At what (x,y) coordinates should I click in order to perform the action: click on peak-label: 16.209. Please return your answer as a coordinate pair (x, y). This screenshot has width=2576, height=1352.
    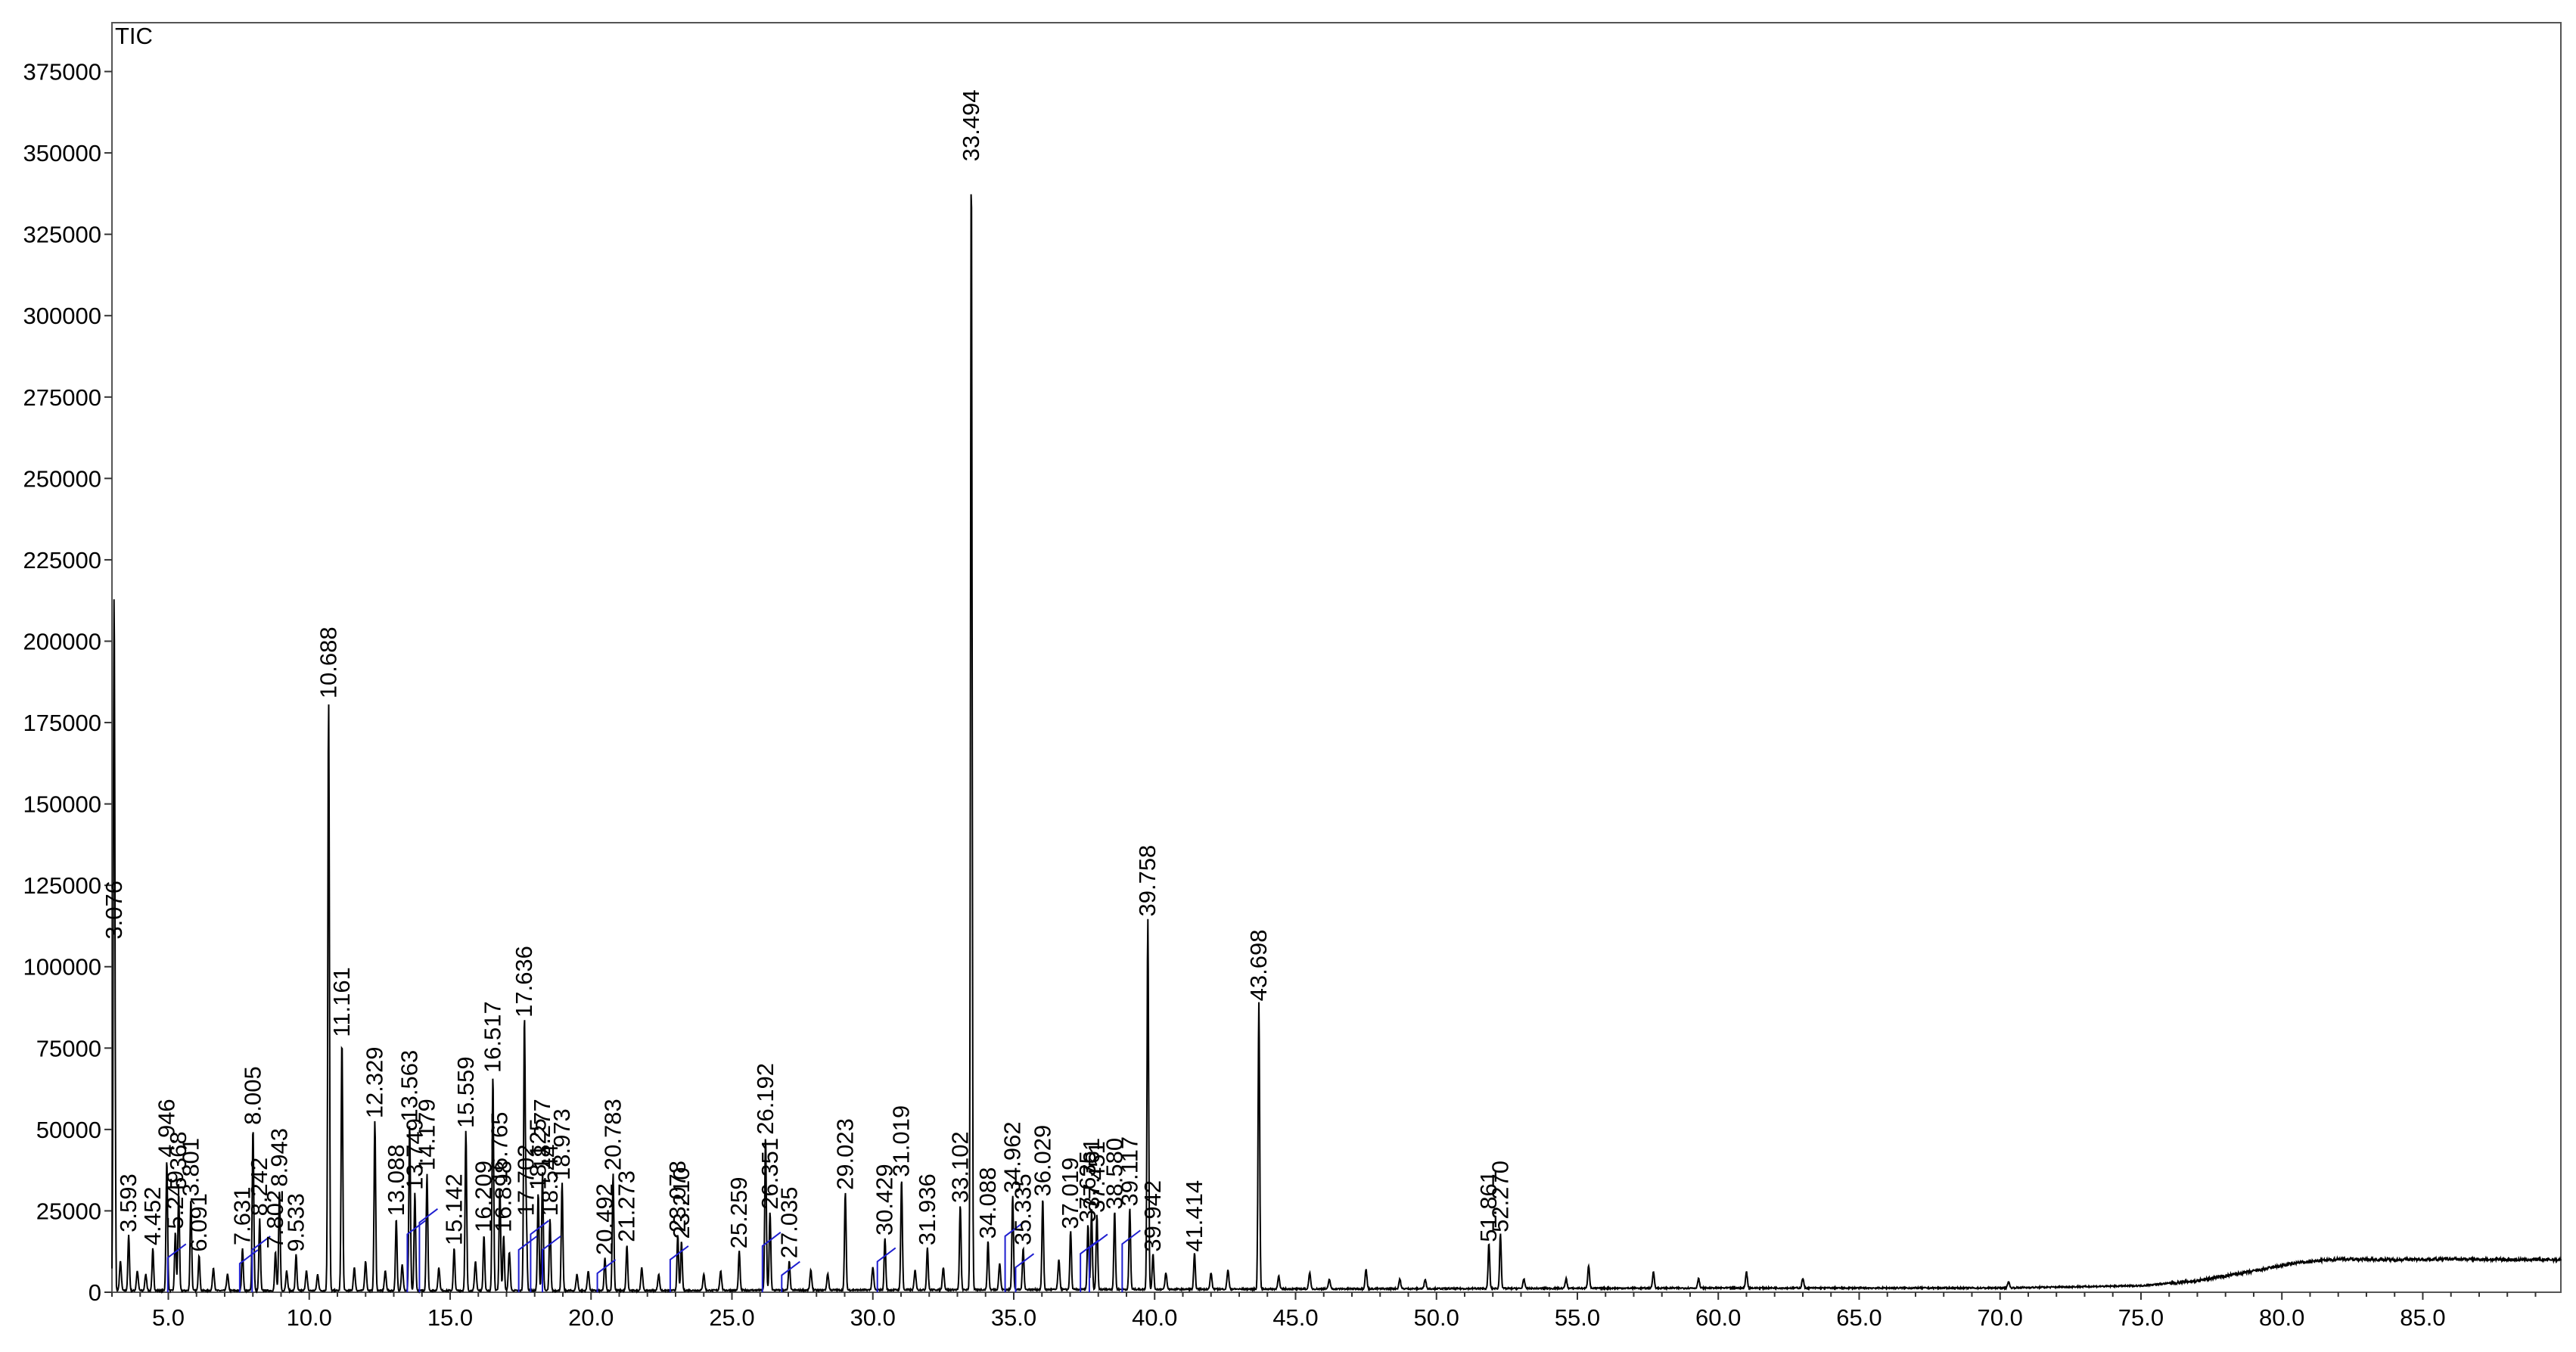
    Looking at the image, I should click on (484, 1196).